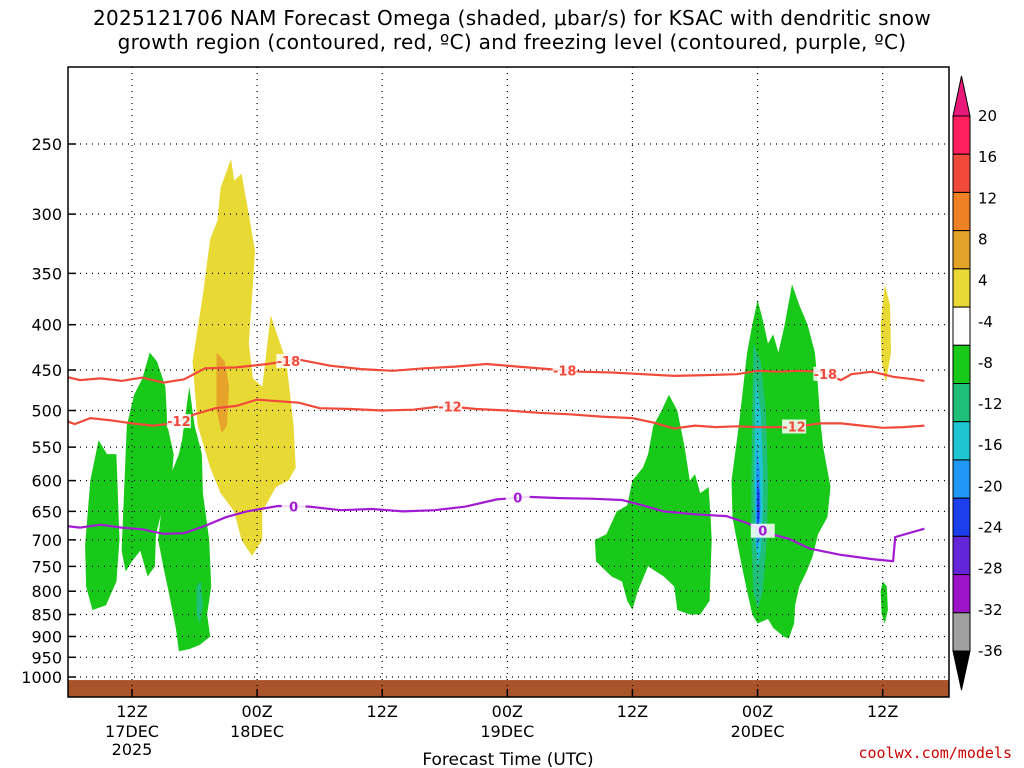  Describe the element at coordinates (46, 636) in the screenshot. I see `y-tick-label-900: 900` at that location.